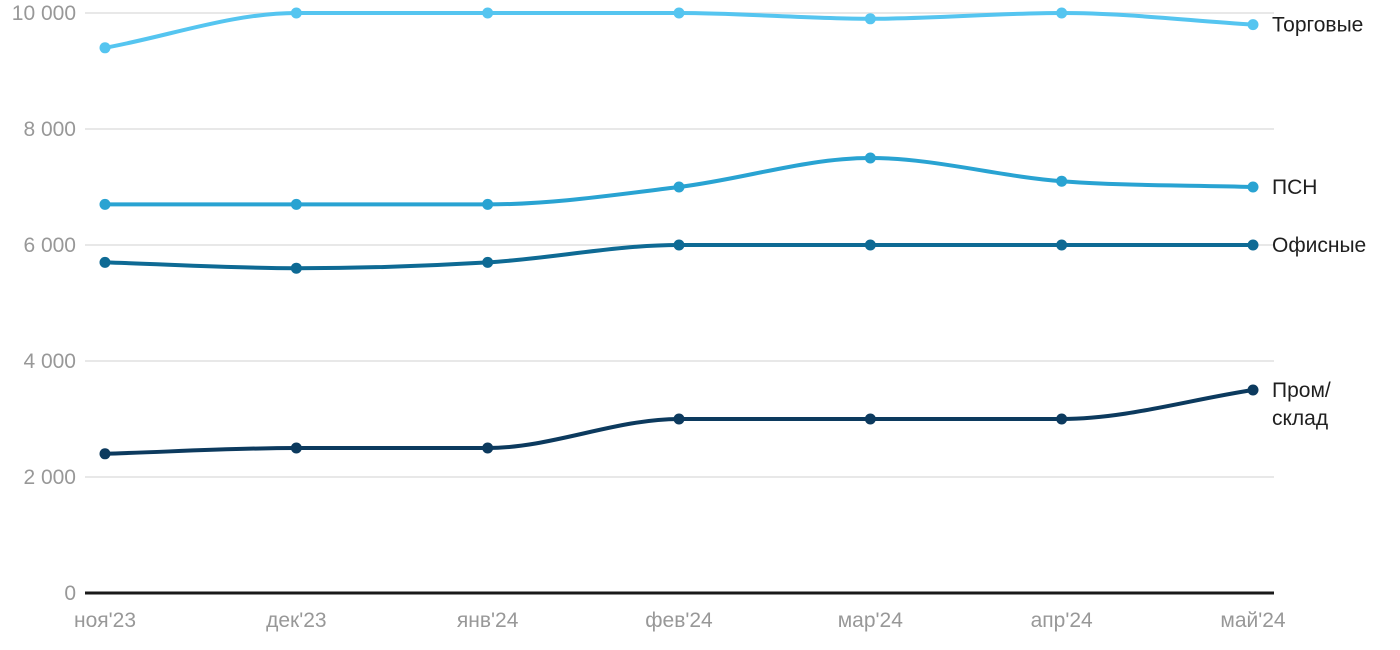  Describe the element at coordinates (105, 620) in the screenshot. I see `x-axis-tick-label: ноя'23` at that location.